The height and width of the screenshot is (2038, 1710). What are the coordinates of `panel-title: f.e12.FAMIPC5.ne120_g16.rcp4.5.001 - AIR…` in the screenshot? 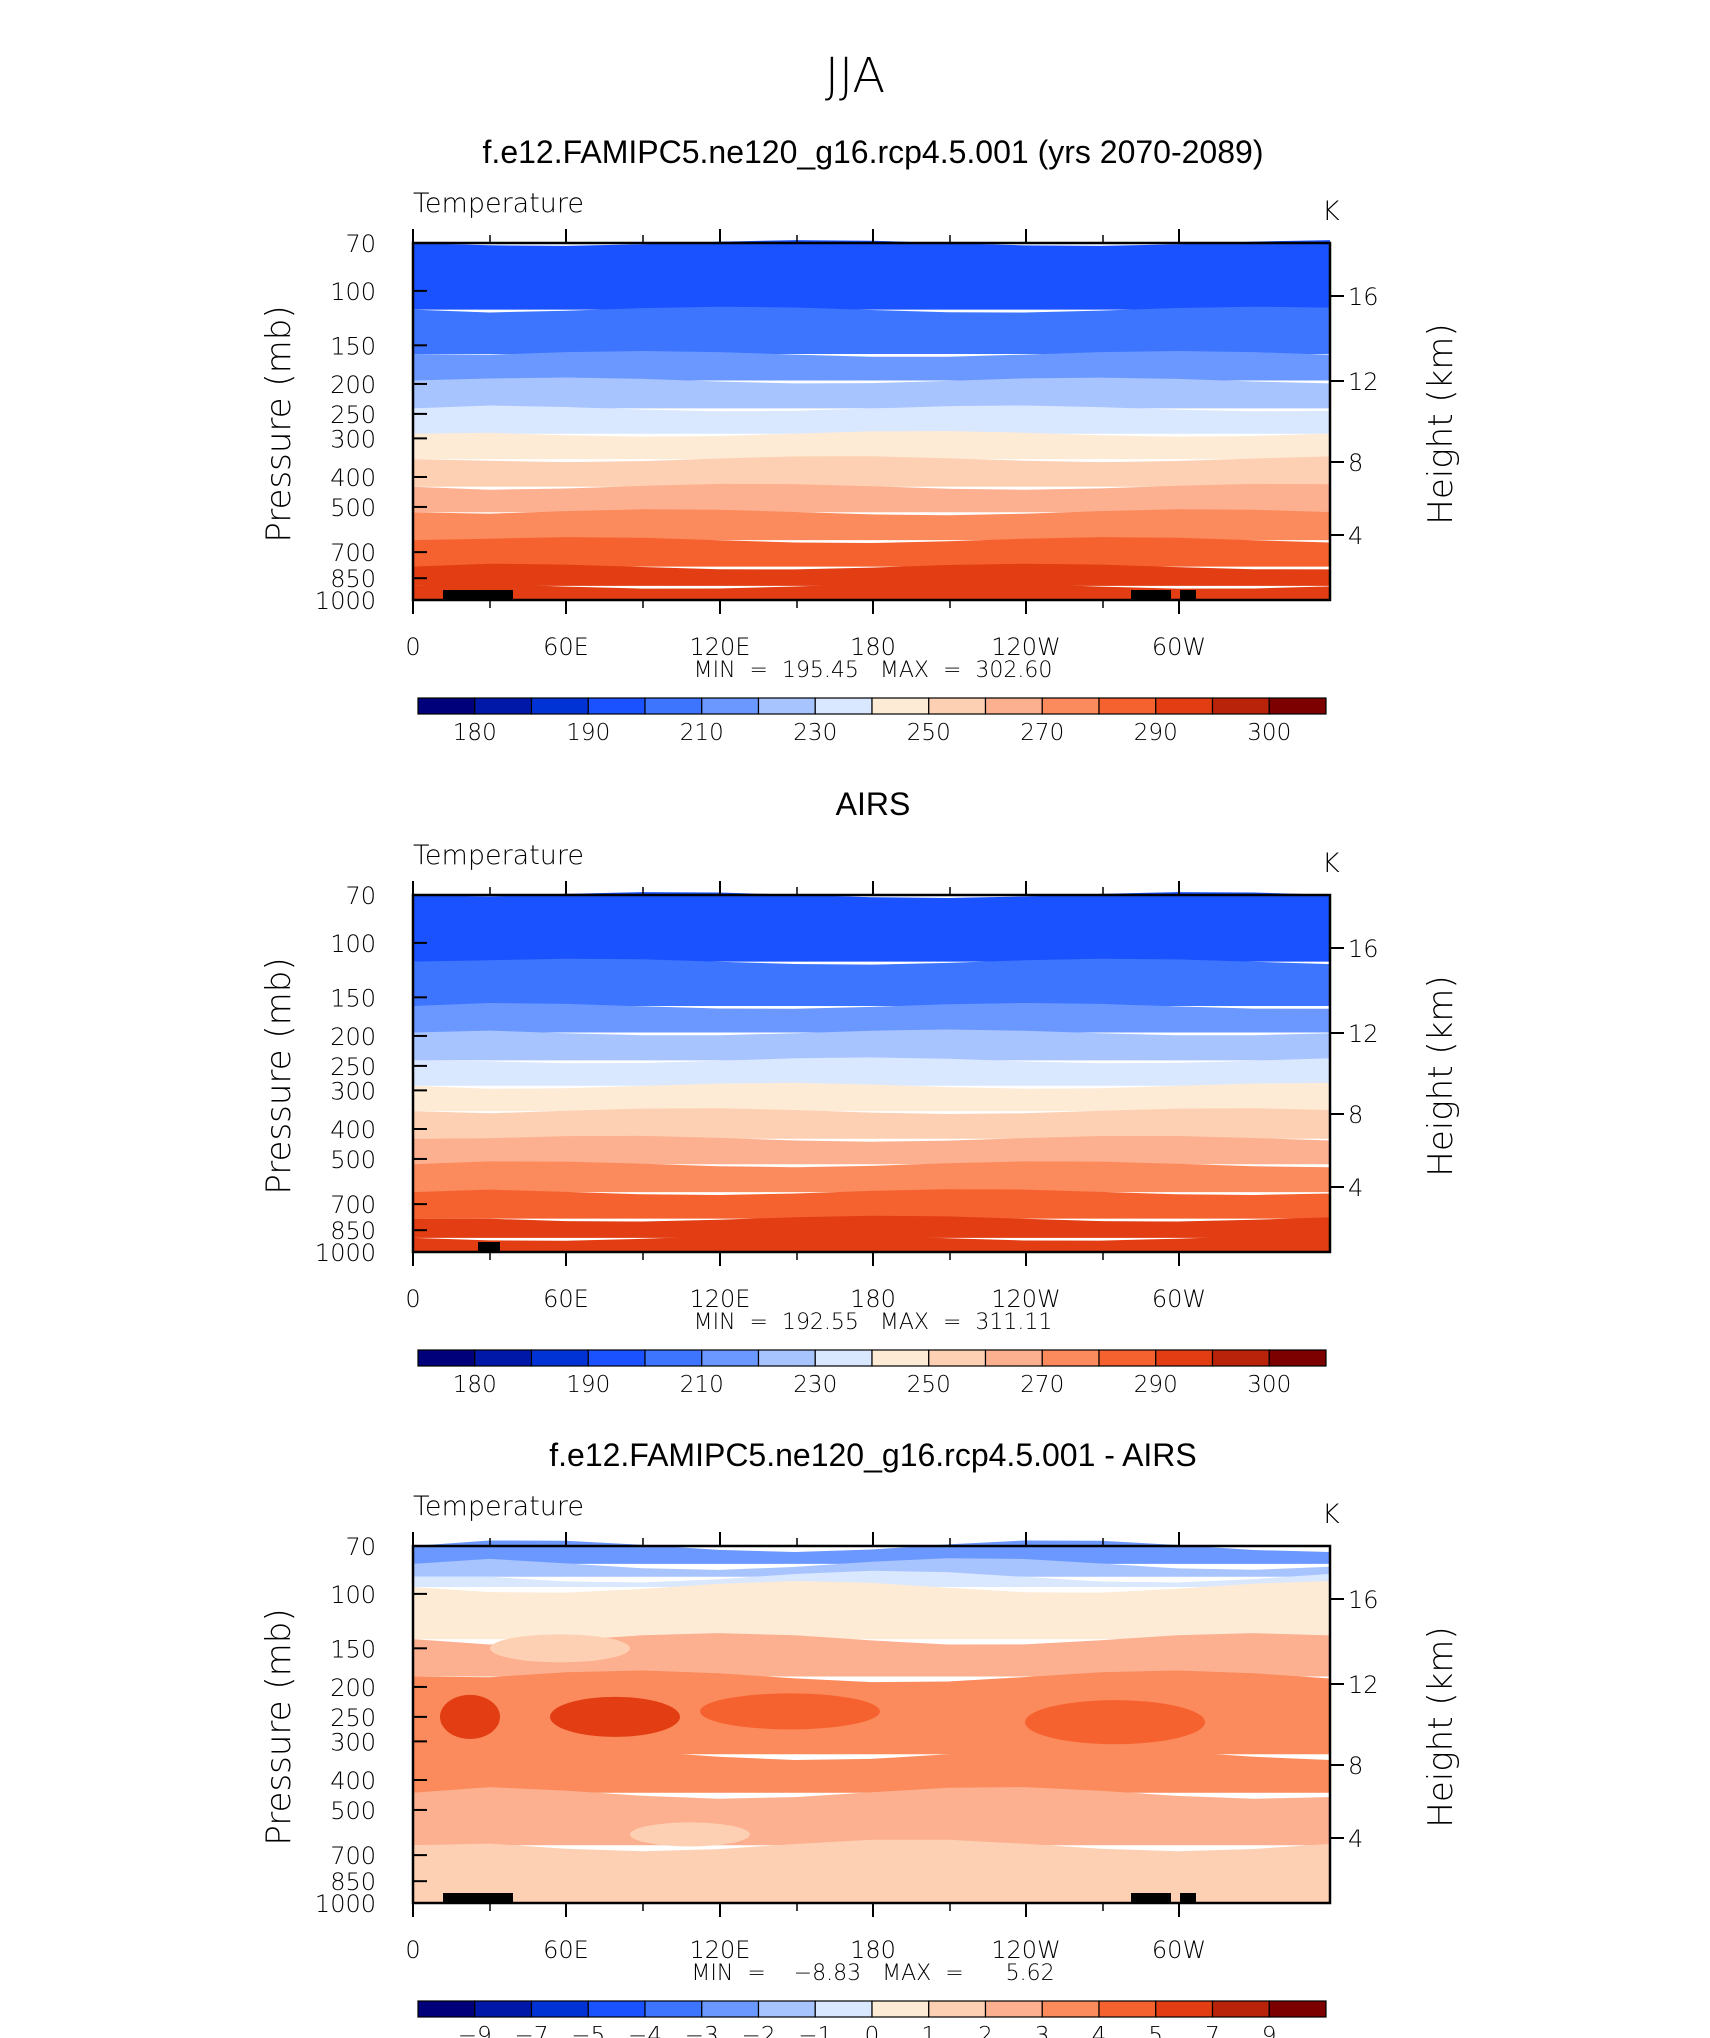 It's located at (873, 1455).